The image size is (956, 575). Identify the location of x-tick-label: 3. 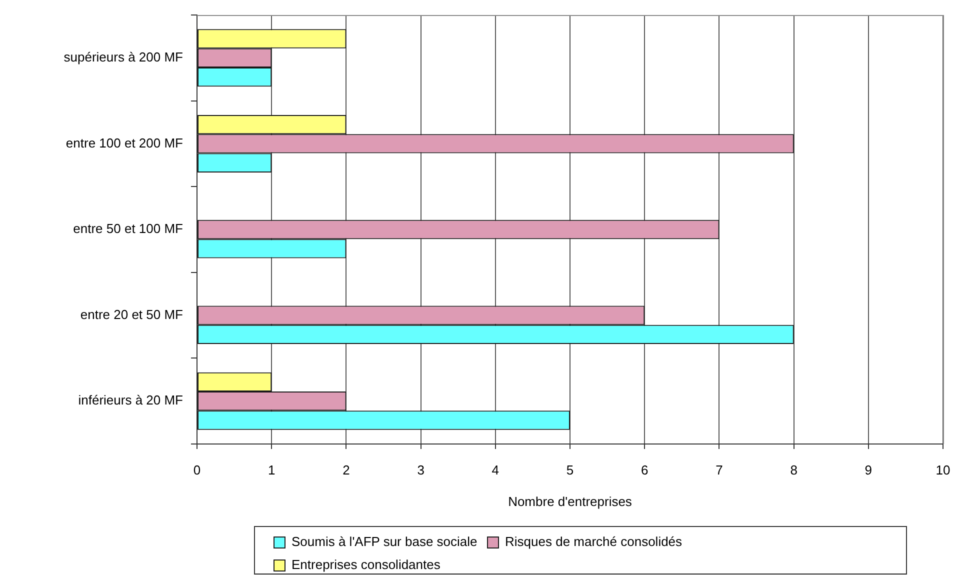
(420, 470).